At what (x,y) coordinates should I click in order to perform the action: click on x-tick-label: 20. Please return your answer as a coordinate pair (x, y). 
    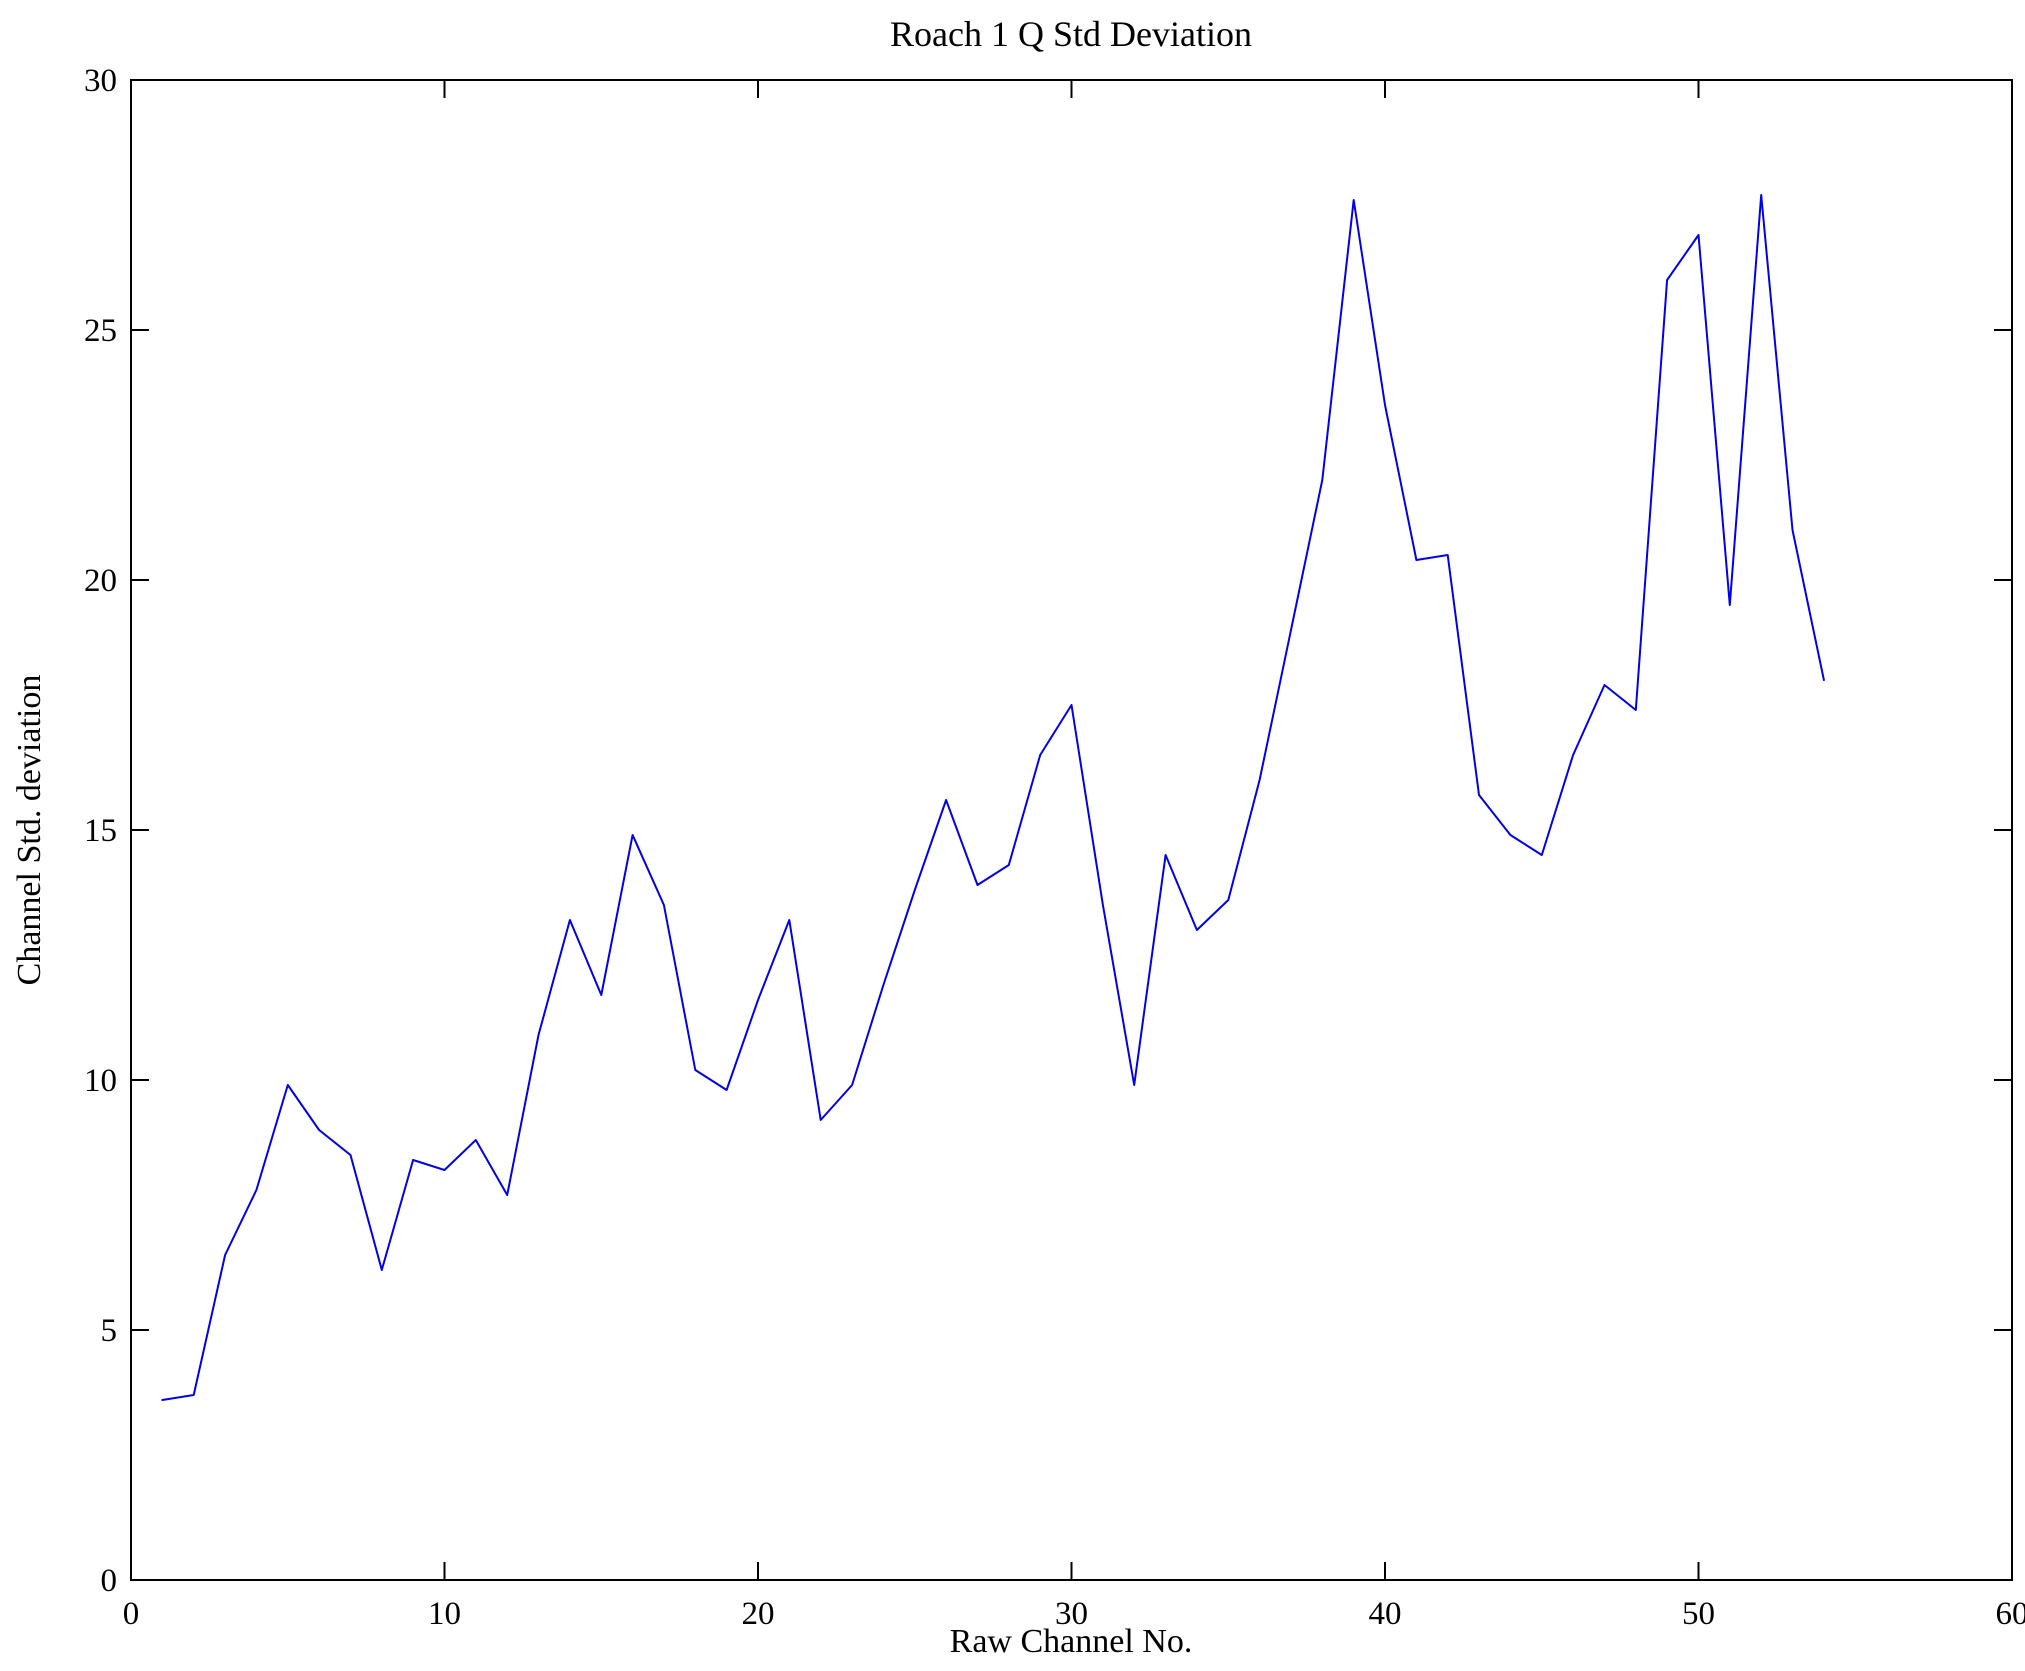
    Looking at the image, I should click on (758, 1614).